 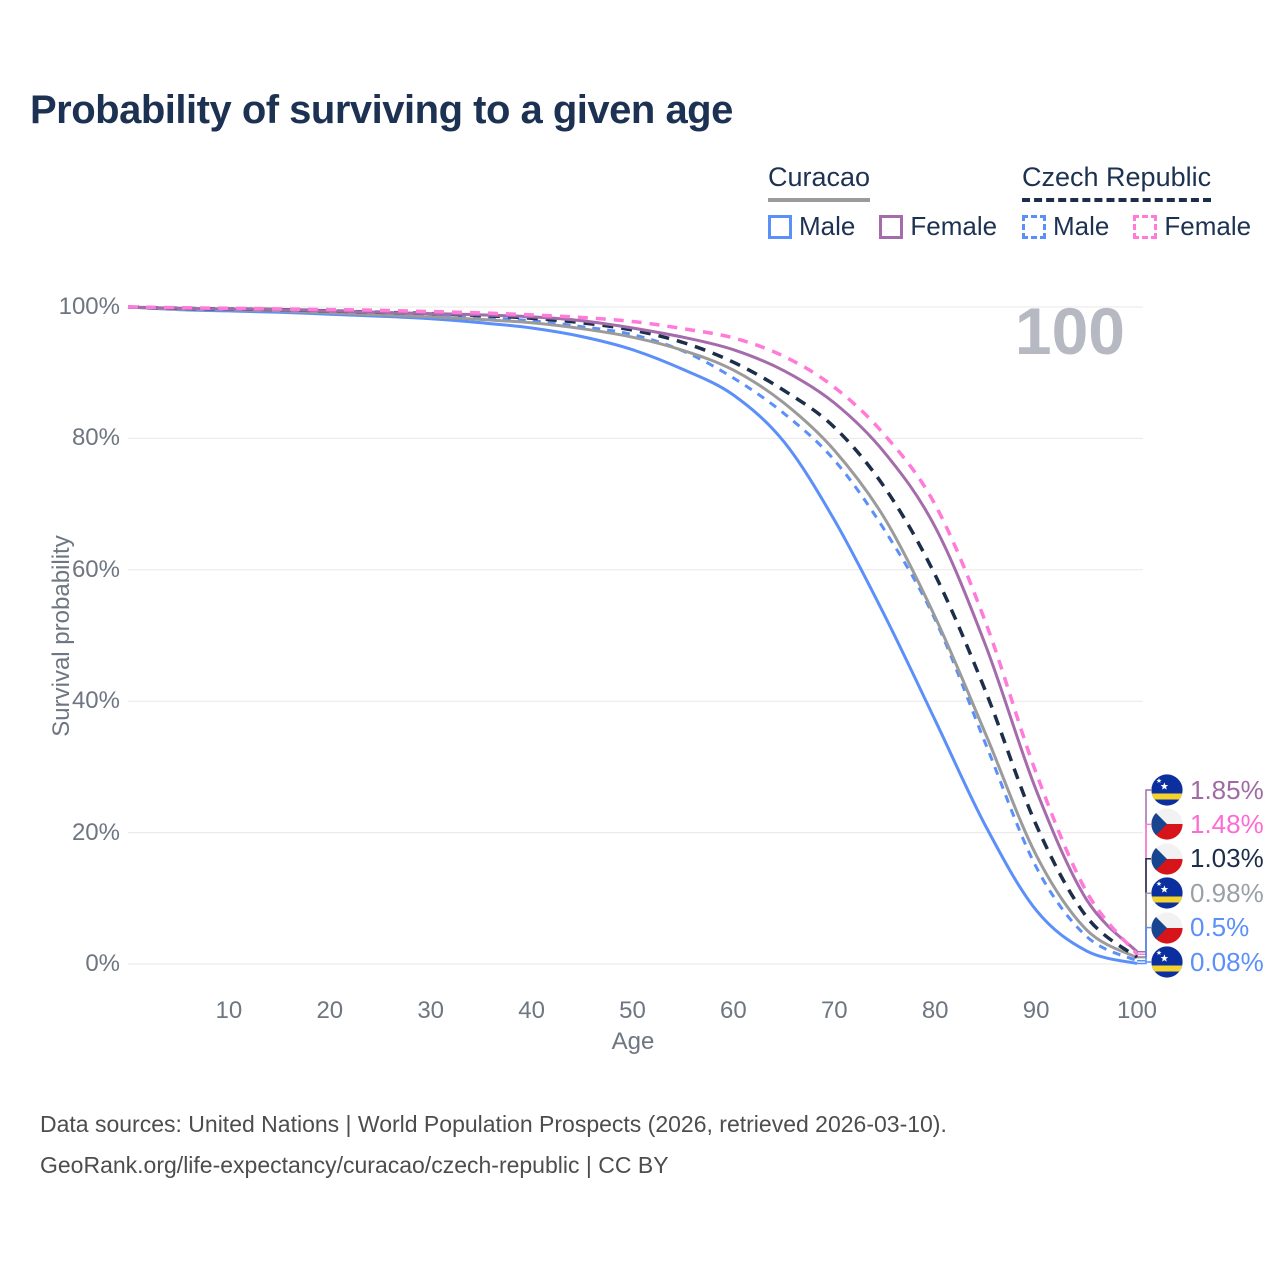 What do you see at coordinates (1117, 177) in the screenshot?
I see `legend-heading-czech-label: Czech Republic` at bounding box center [1117, 177].